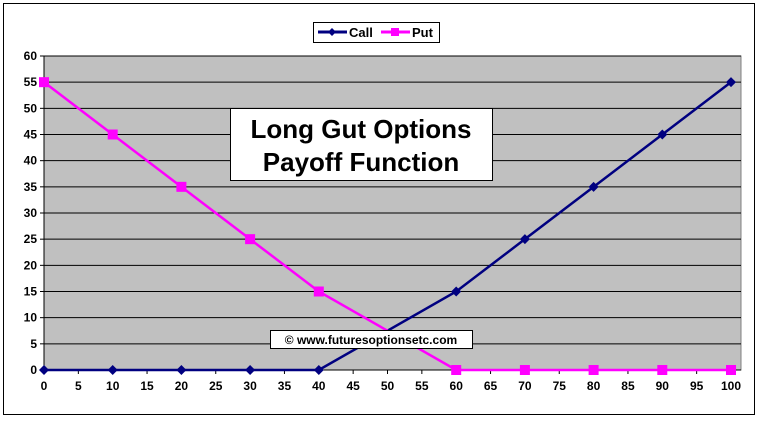 This screenshot has width=758, height=423. I want to click on y-tick-label: 20, so click(31, 265).